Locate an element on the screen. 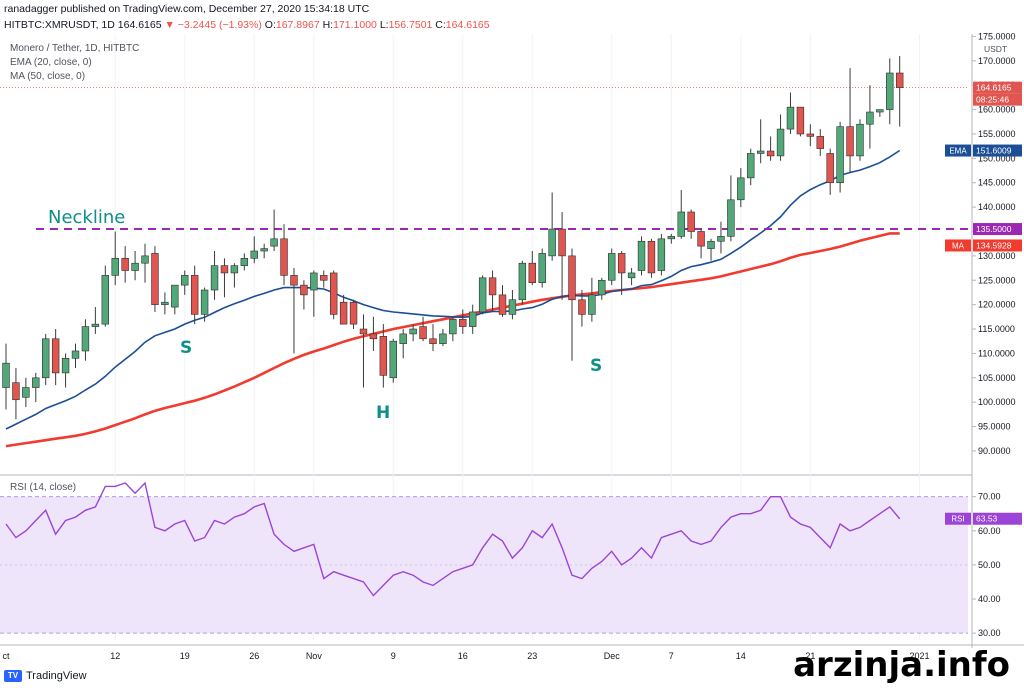  ema-legend: EMA (20, close, 0) is located at coordinates (51, 62).